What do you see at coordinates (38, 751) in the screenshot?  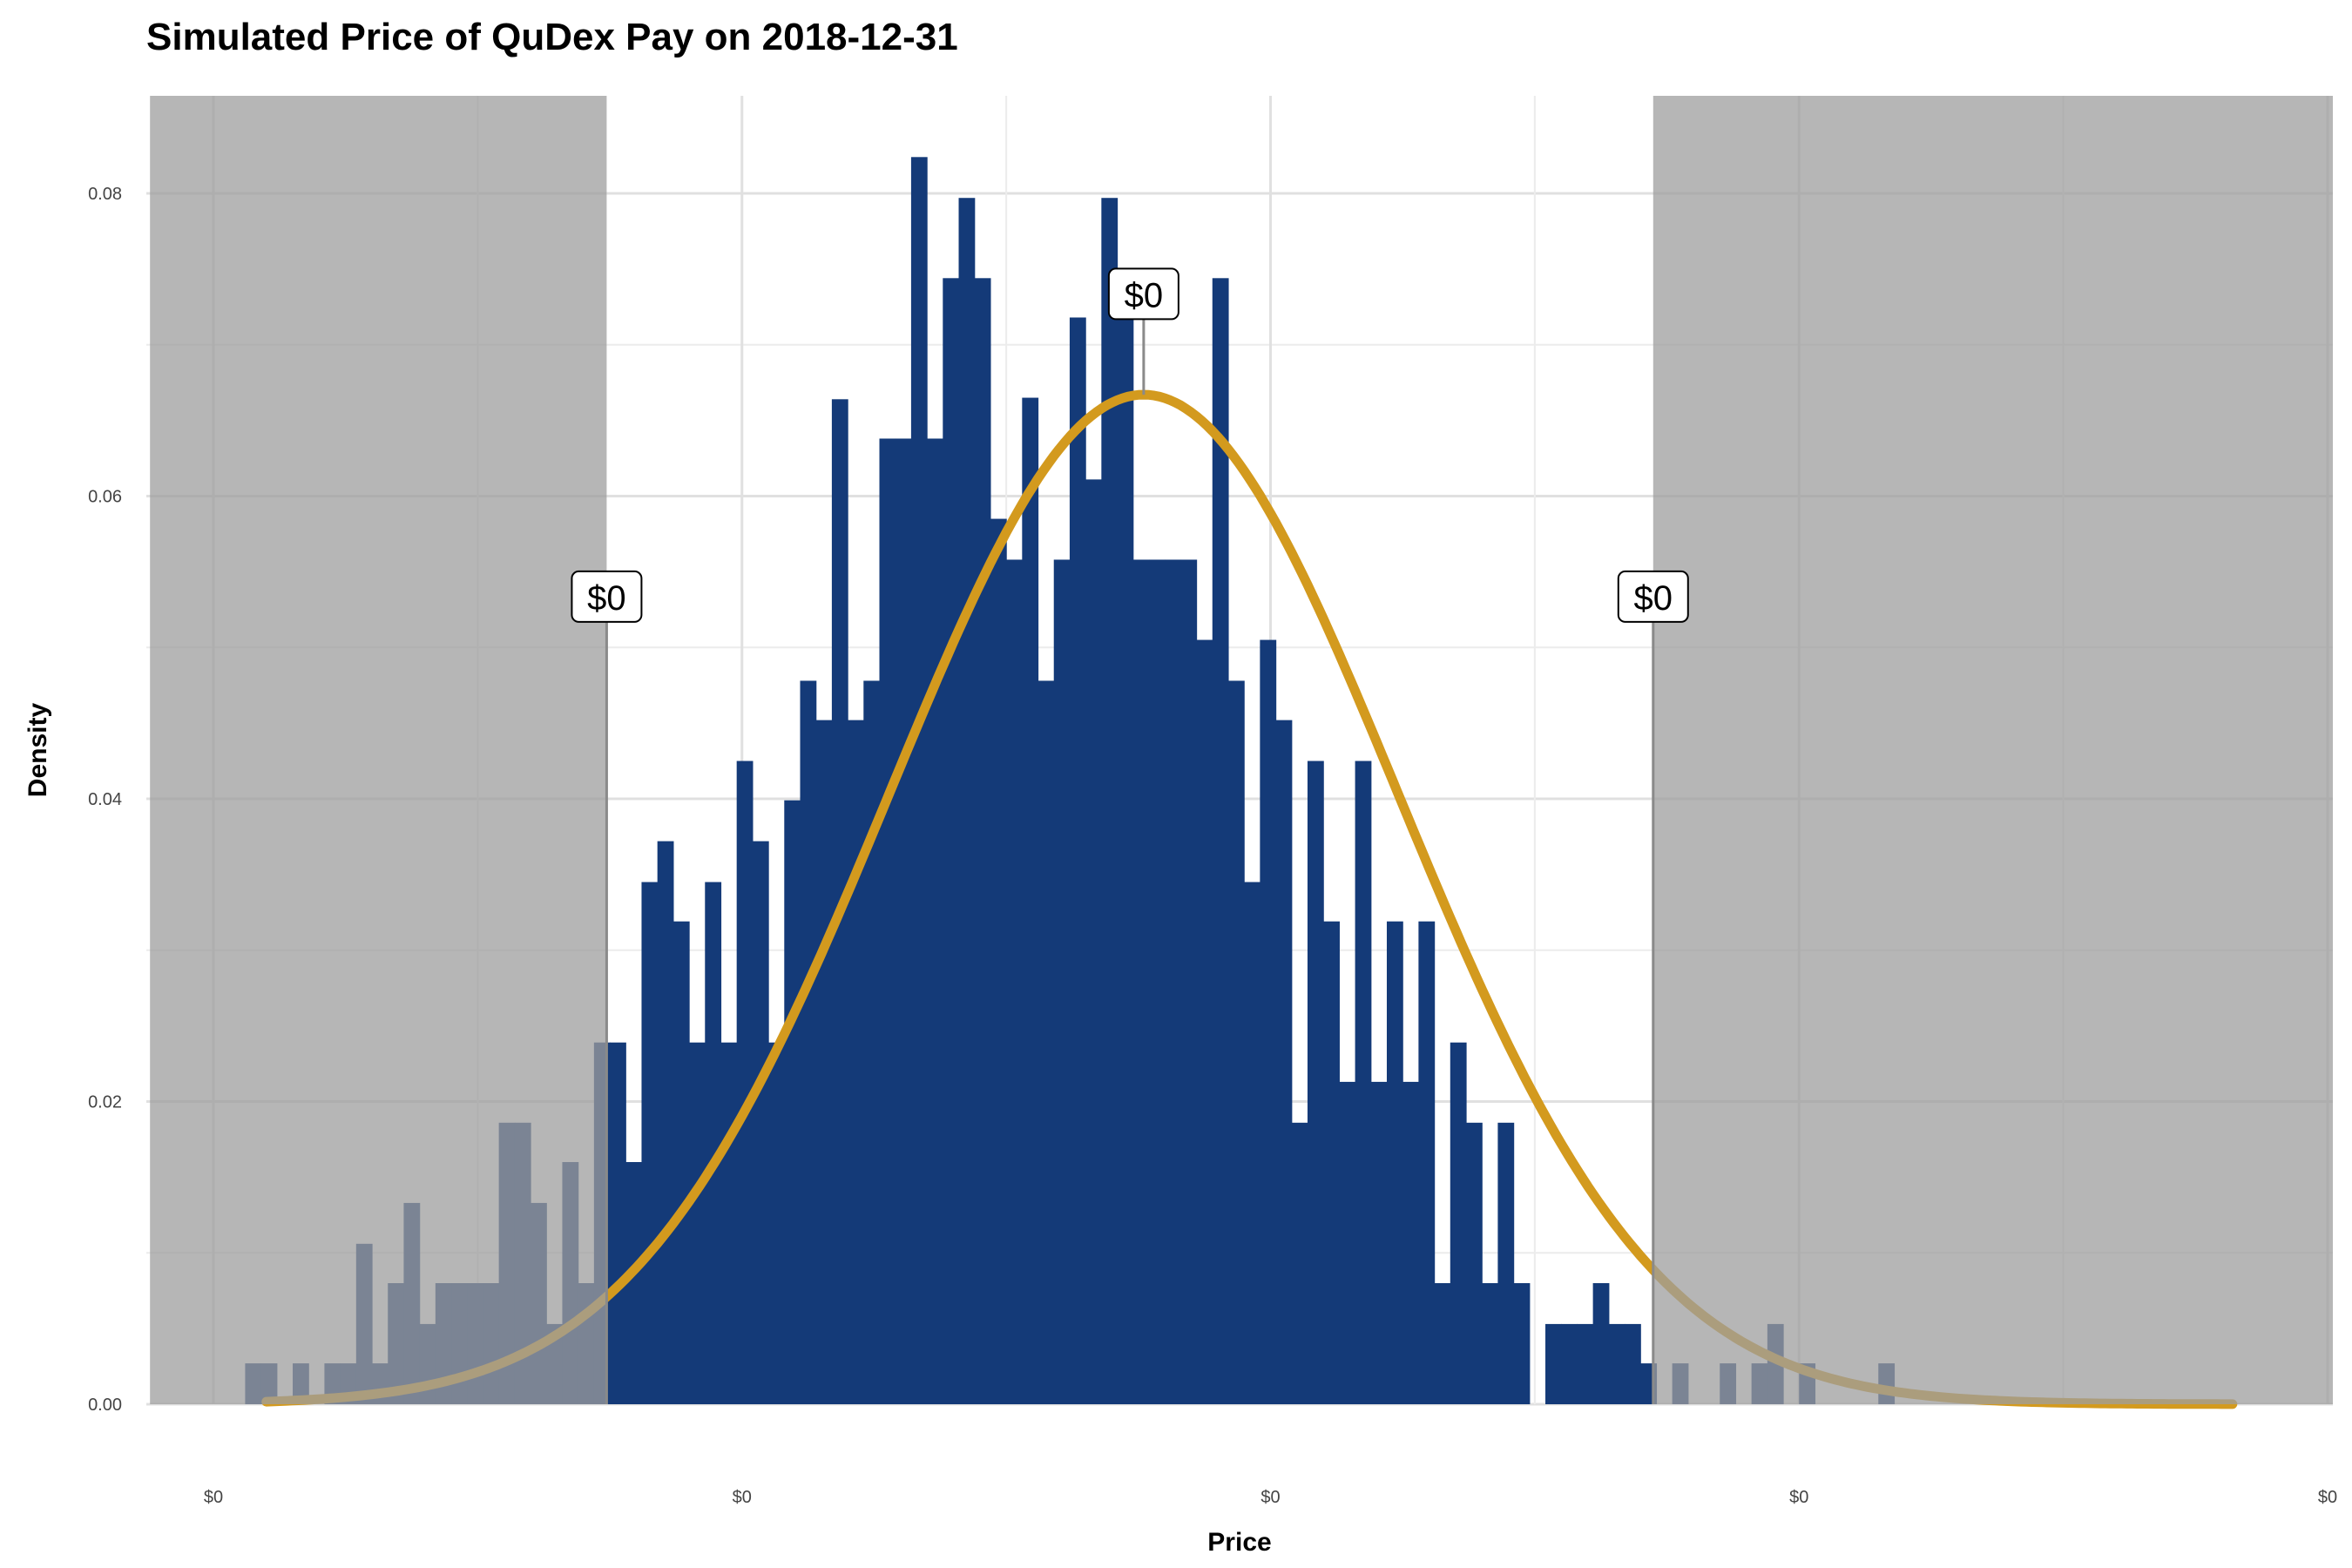 I see `y-axis-title: Density` at bounding box center [38, 751].